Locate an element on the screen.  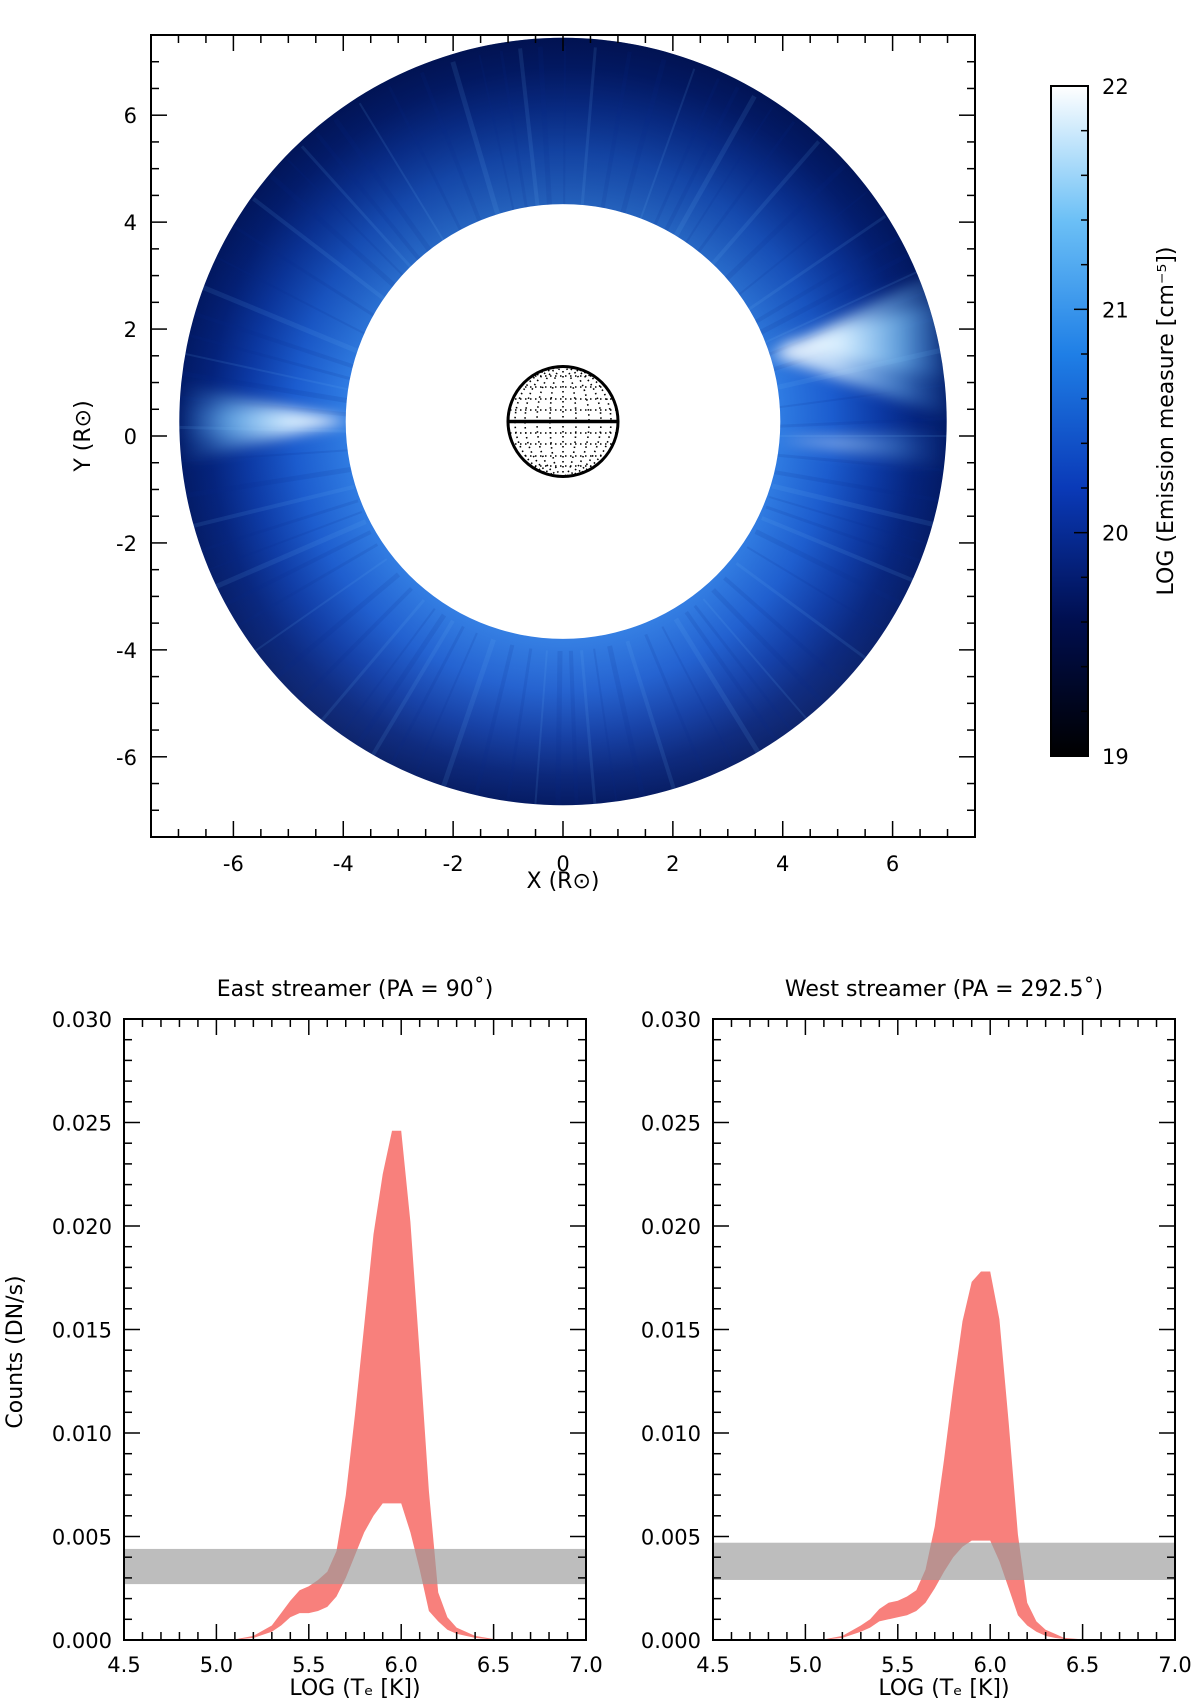
observed-counts-band is located at coordinates (944, 1561).